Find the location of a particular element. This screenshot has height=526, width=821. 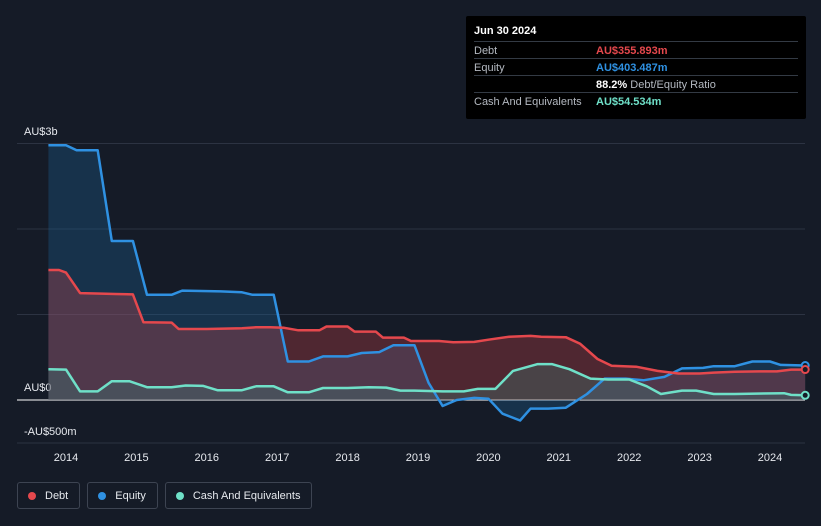

y-axis-label: AU$3b is located at coordinates (41, 132).